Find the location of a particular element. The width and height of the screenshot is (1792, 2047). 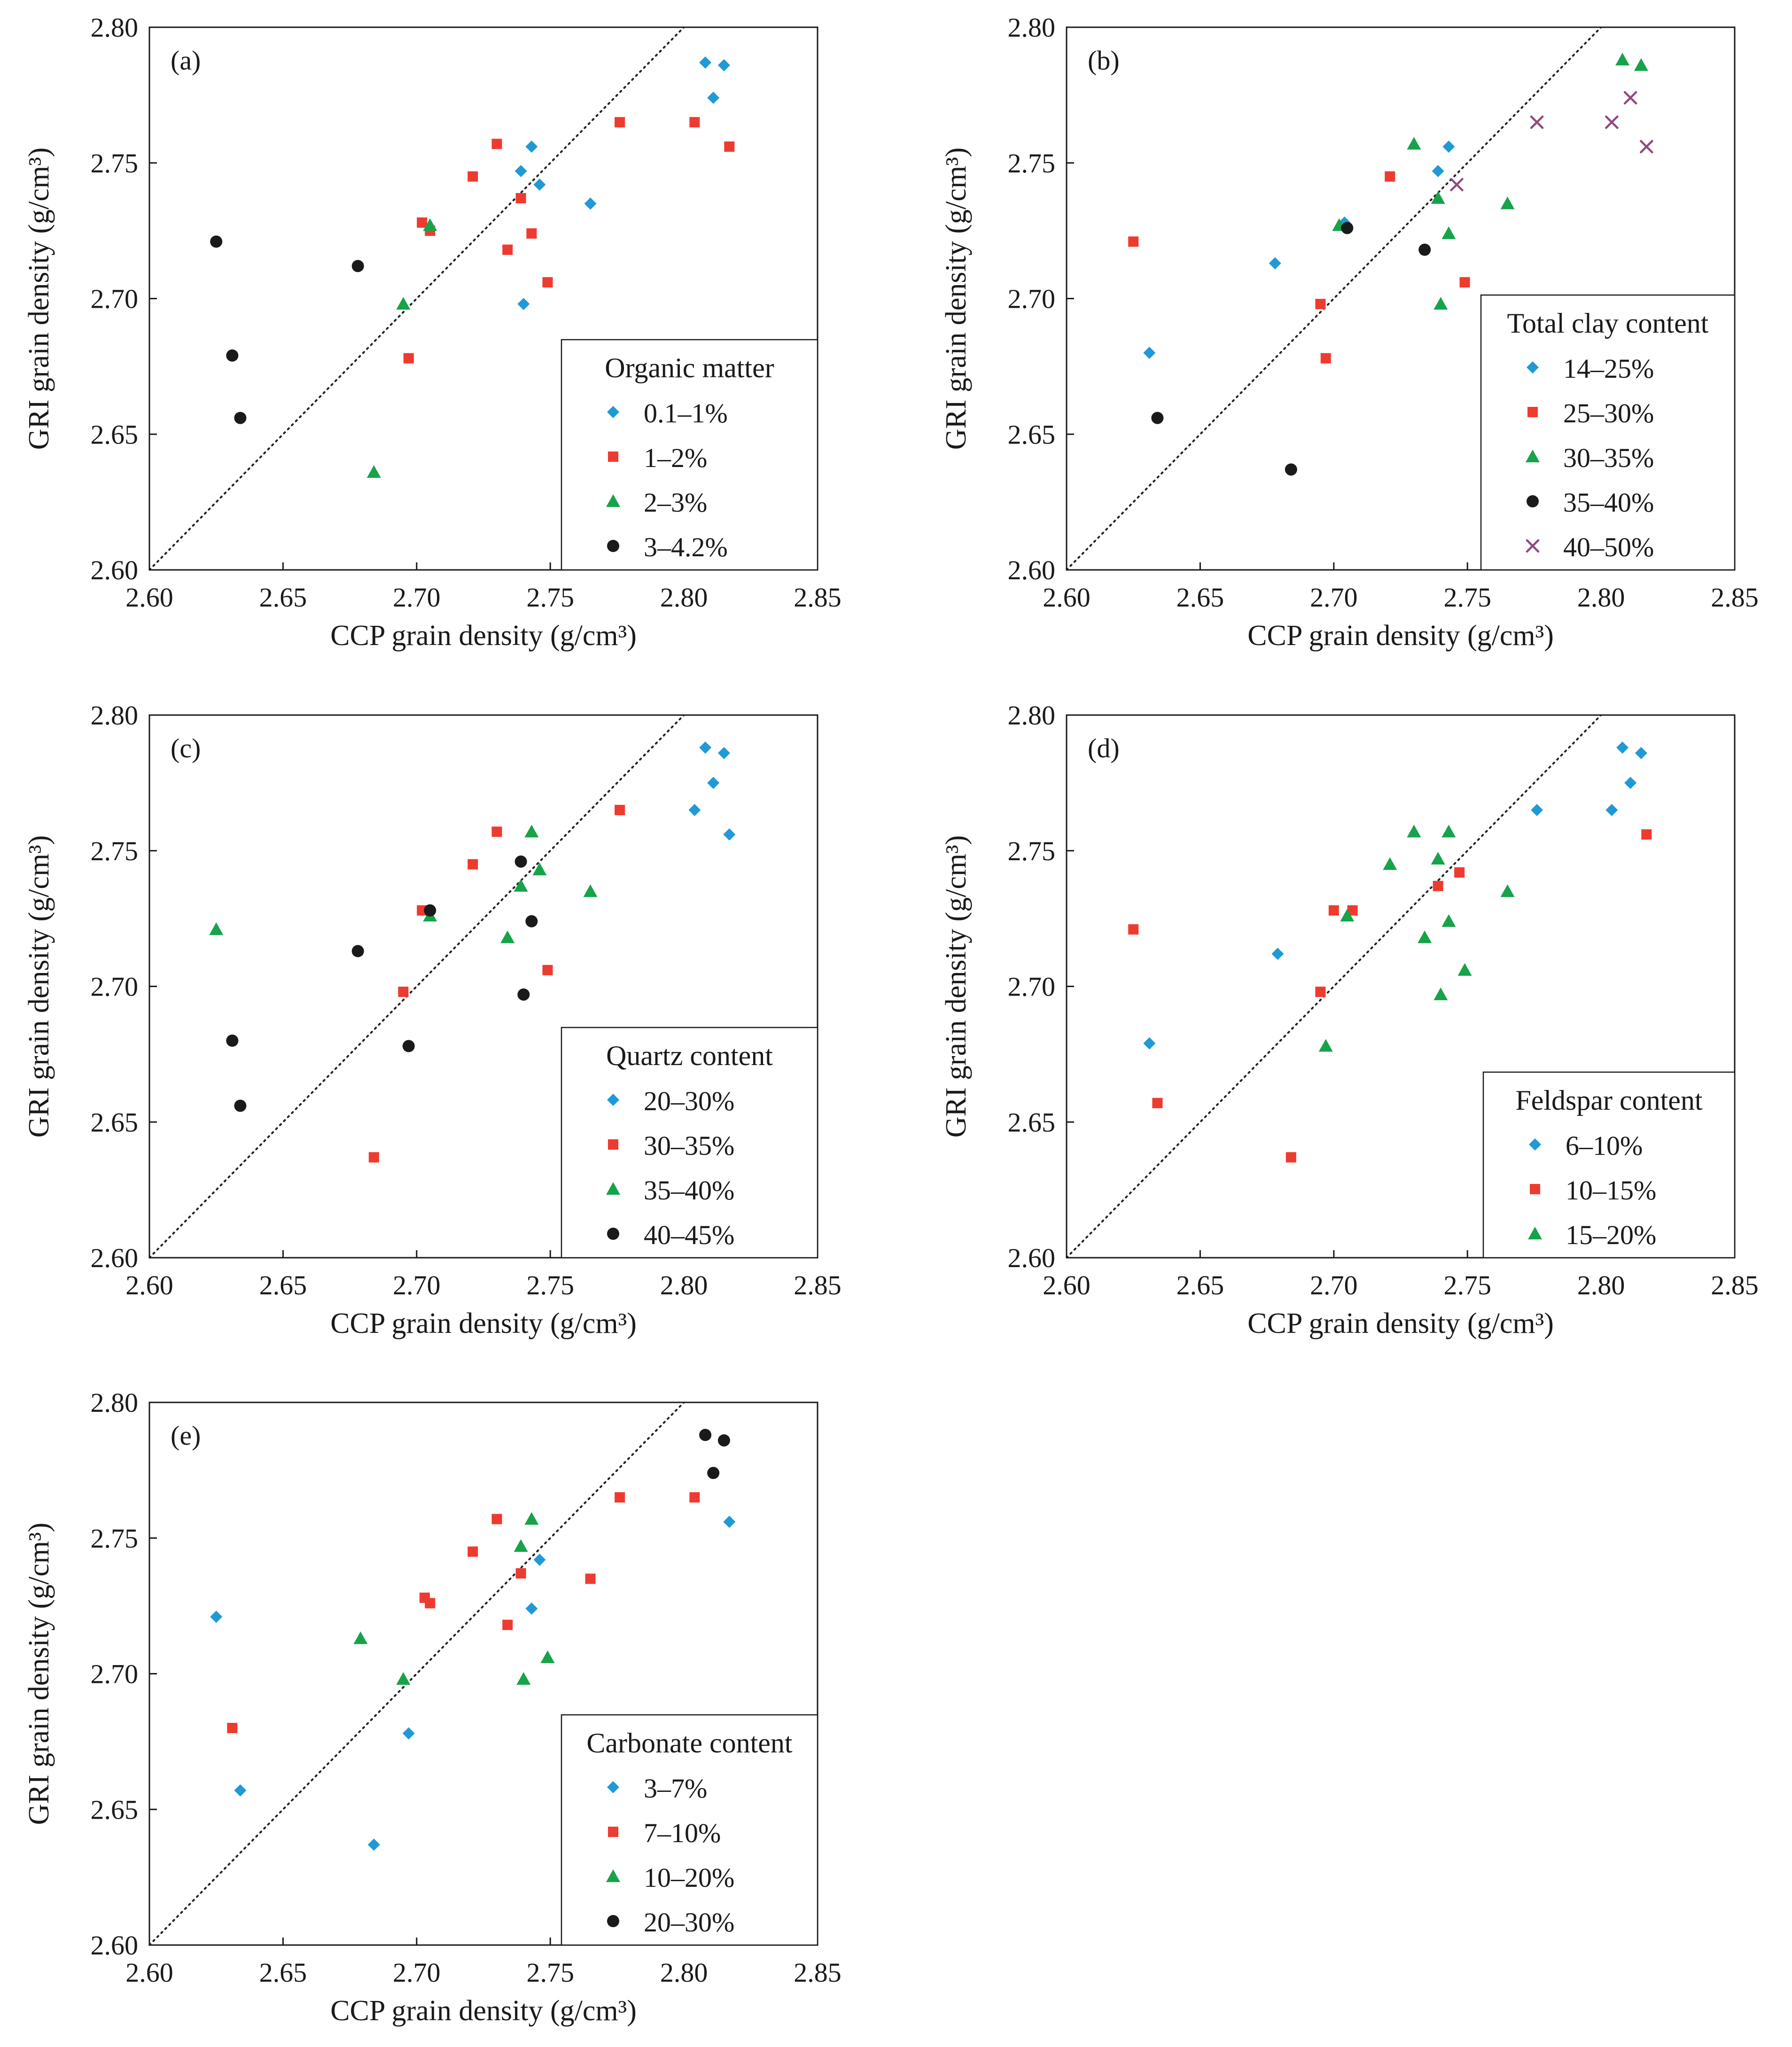

legend-entry-label: 0.1–1% is located at coordinates (686, 413).